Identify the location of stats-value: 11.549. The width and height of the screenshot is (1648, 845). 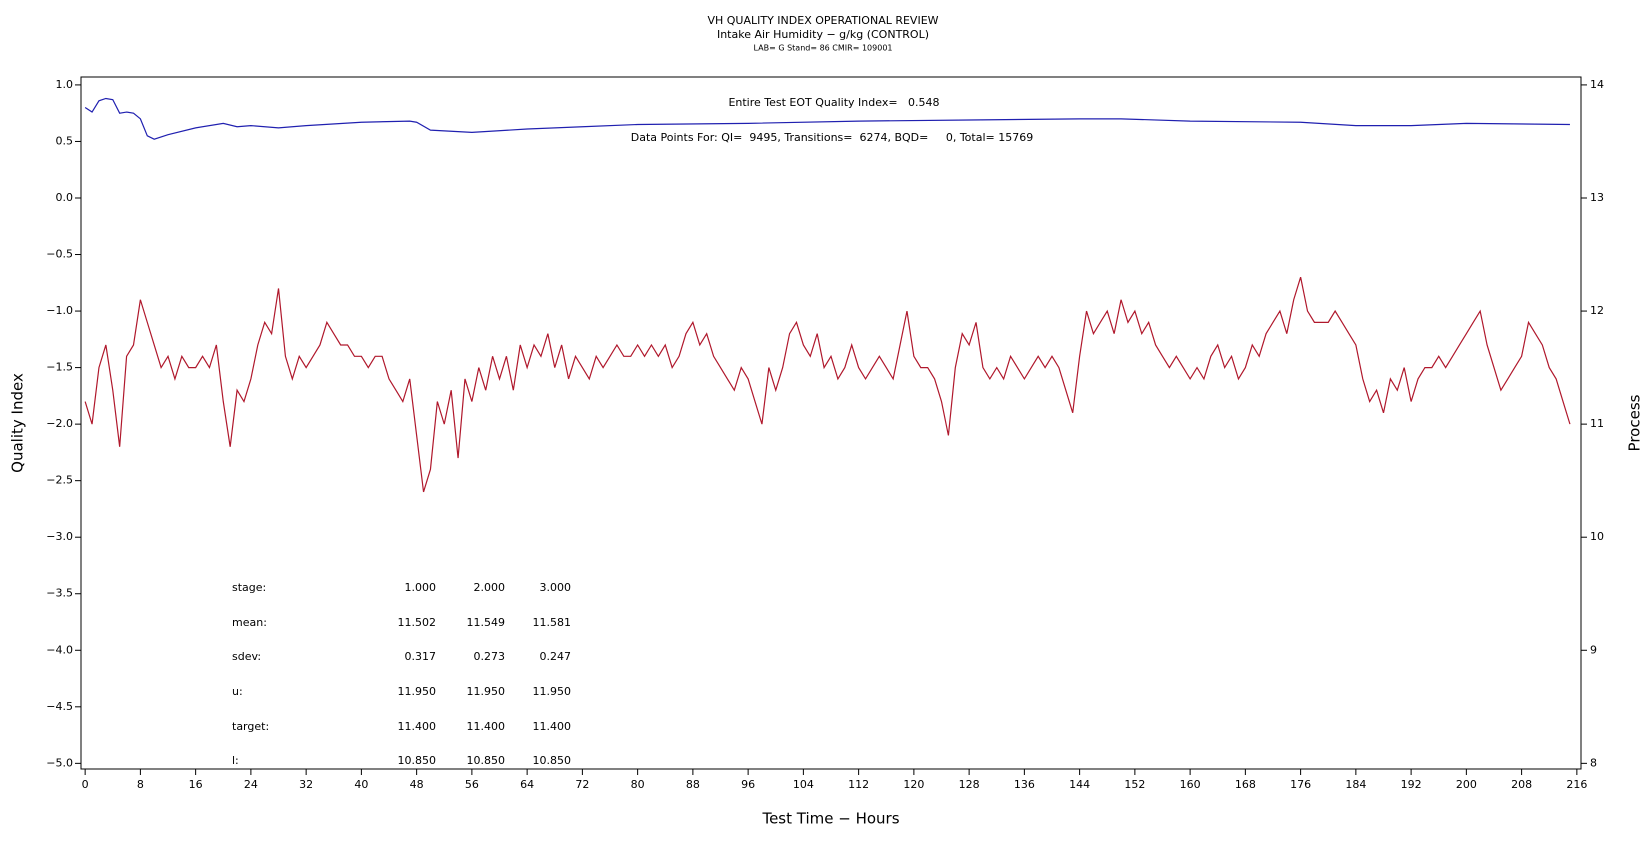
(486, 622).